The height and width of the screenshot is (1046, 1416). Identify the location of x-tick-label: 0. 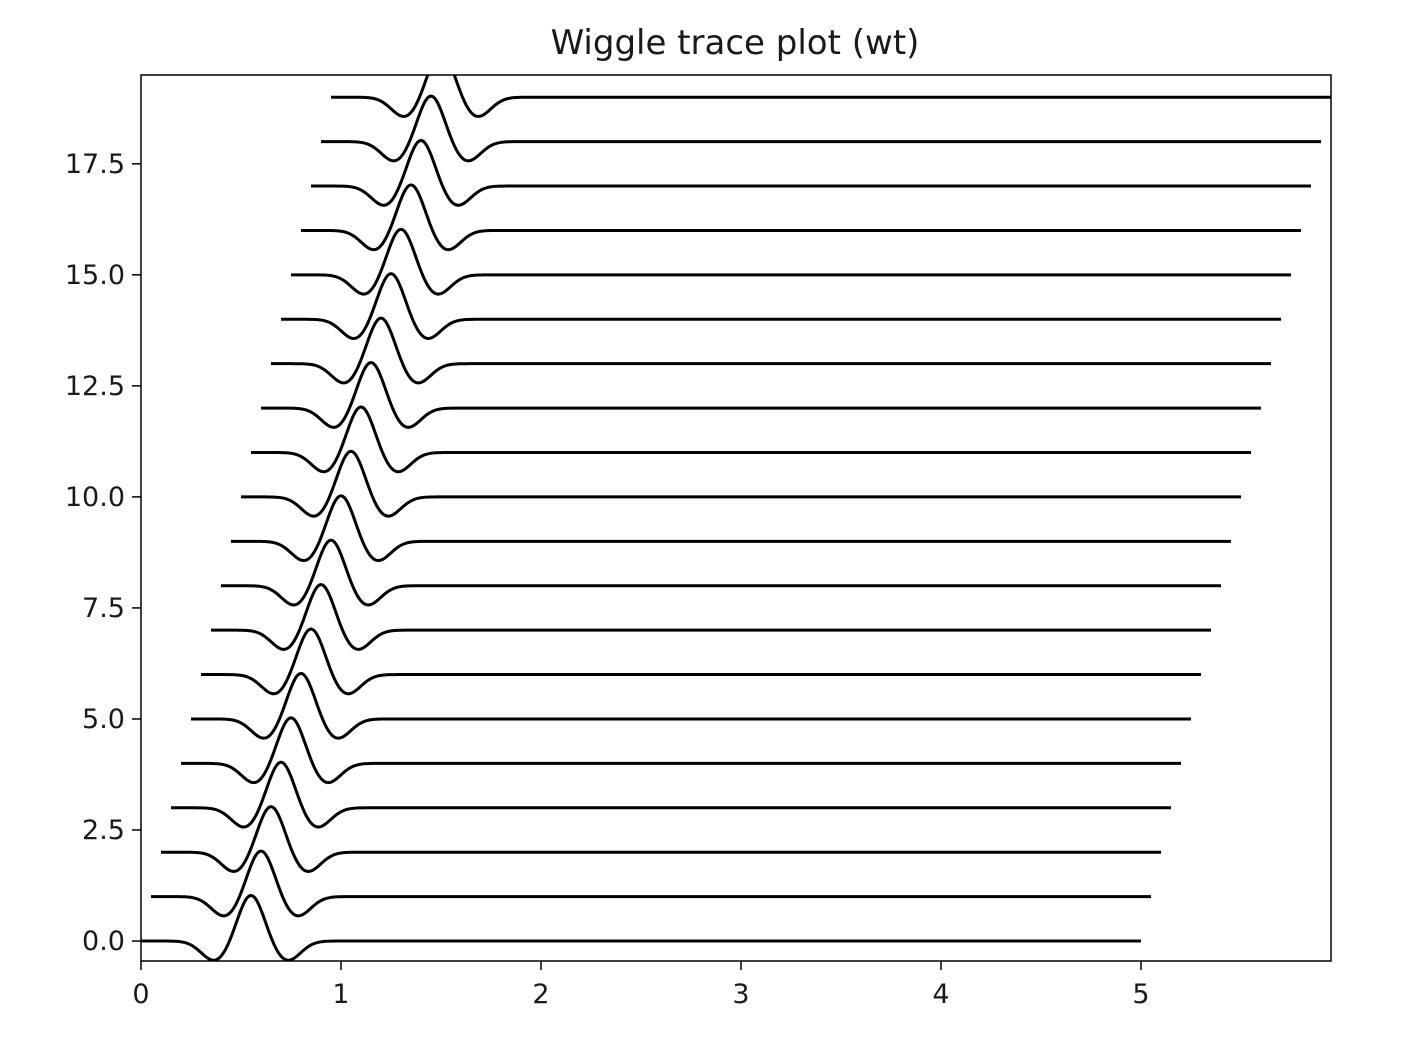
(140, 994).